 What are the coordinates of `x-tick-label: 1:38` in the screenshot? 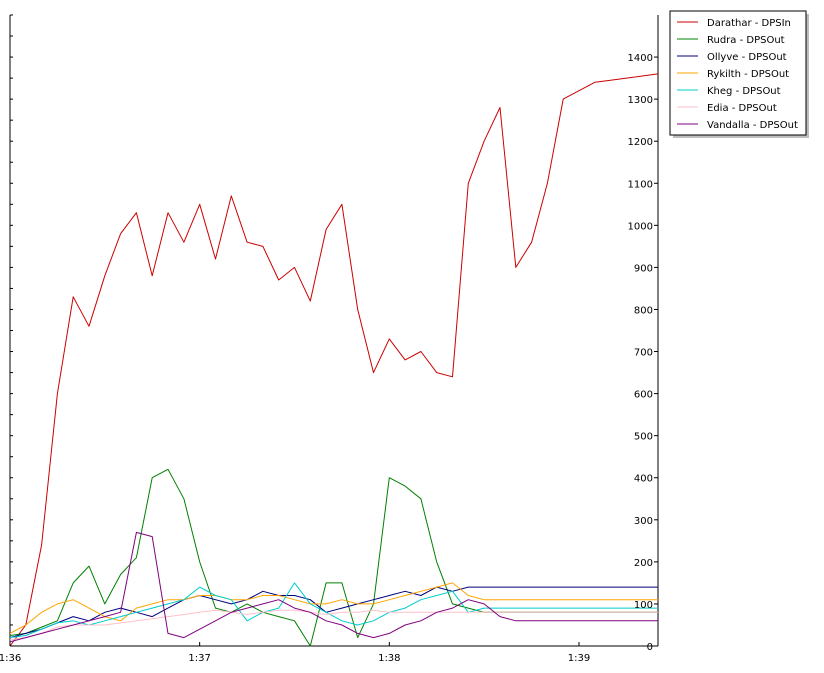 It's located at (389, 658).